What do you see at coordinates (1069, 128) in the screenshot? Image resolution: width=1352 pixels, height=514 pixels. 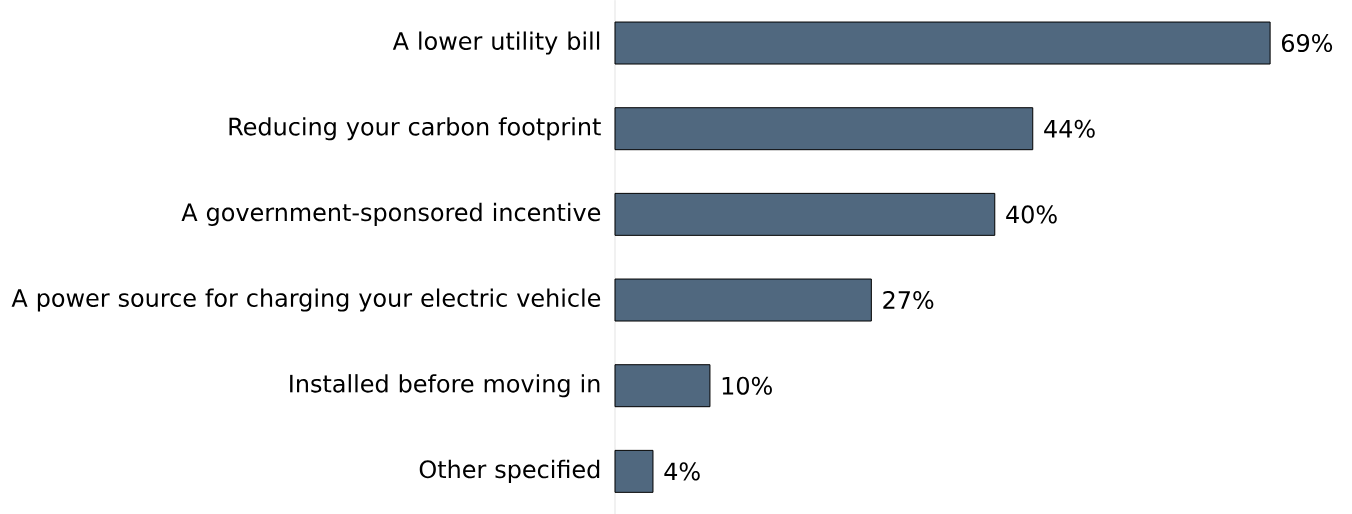 I see `data-label: 44%` at bounding box center [1069, 128].